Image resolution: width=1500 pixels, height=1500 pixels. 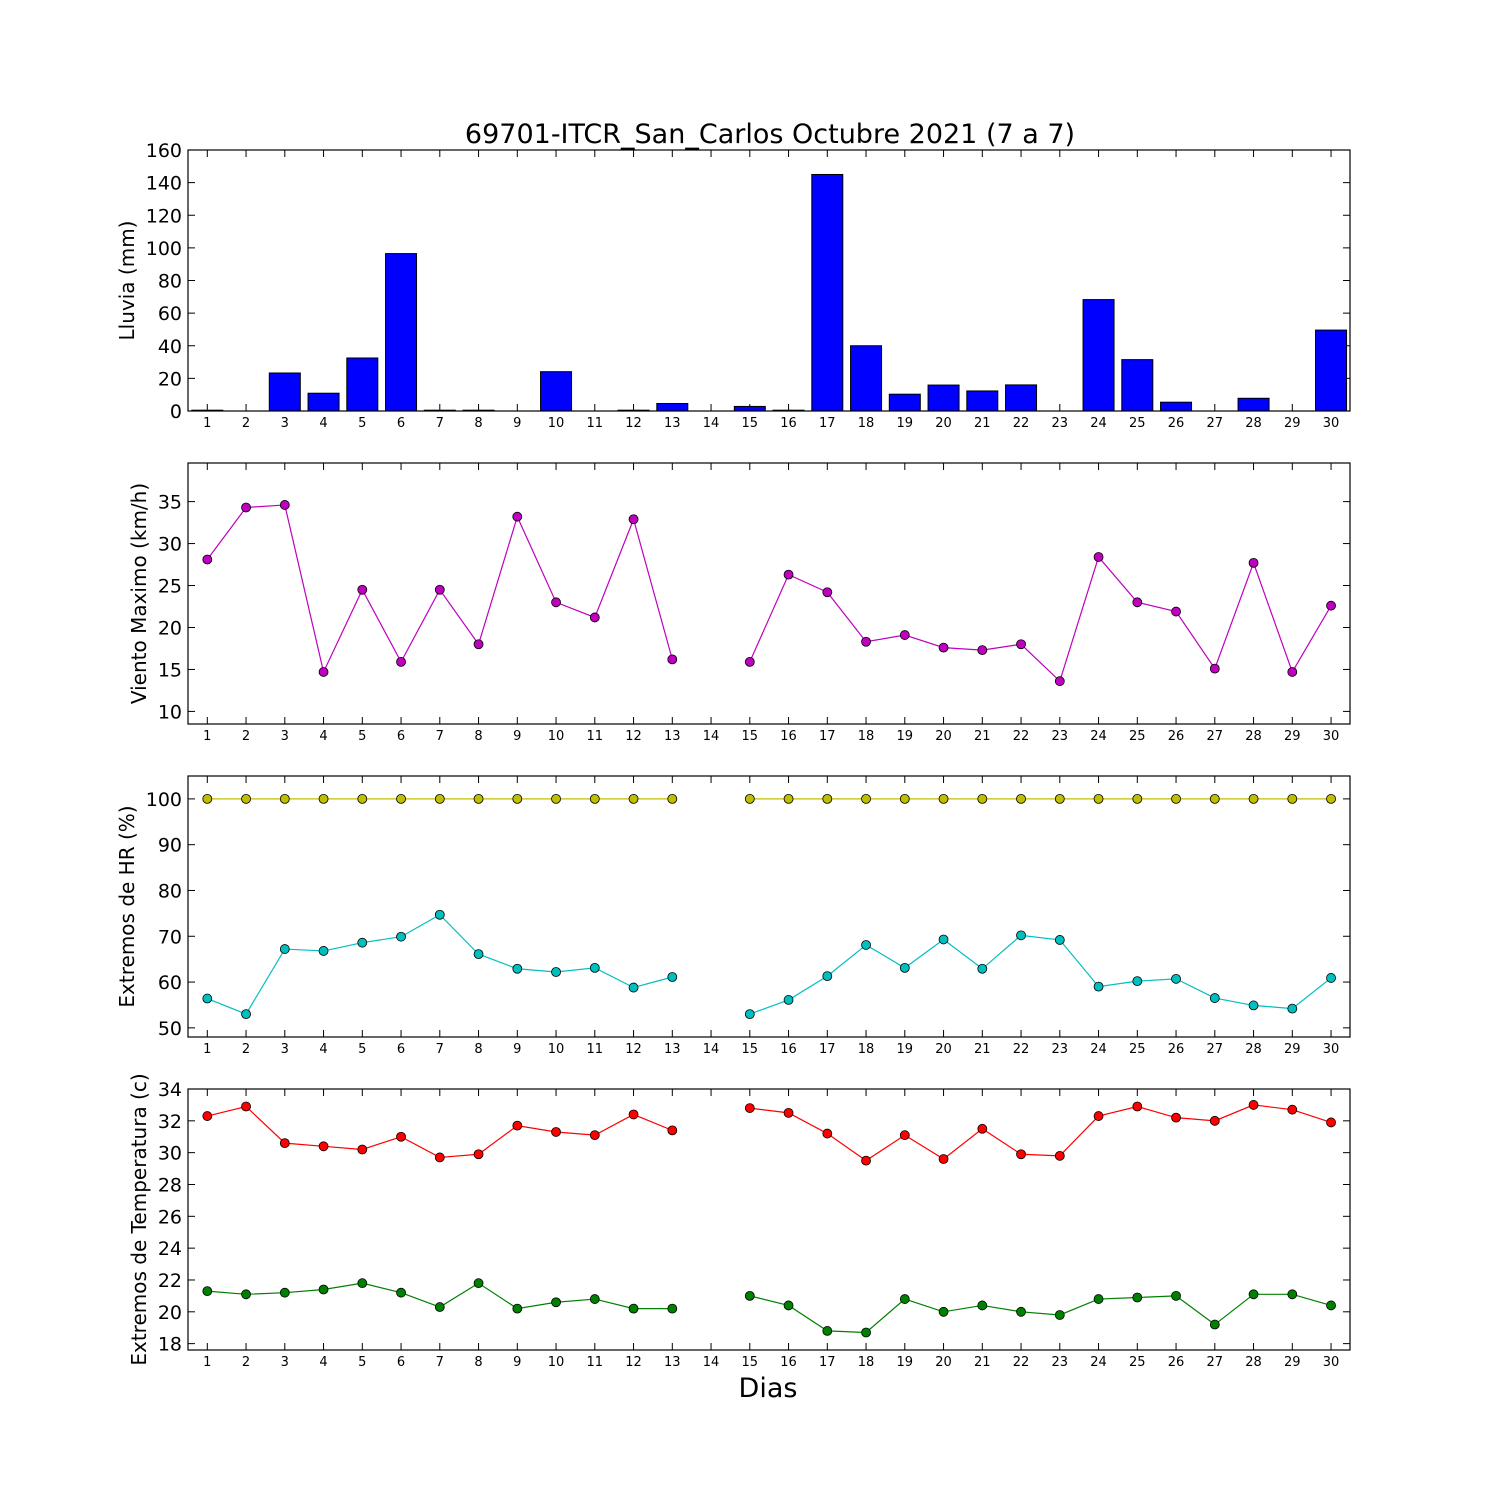 What do you see at coordinates (711, 736) in the screenshot?
I see `x-tick-label: 14` at bounding box center [711, 736].